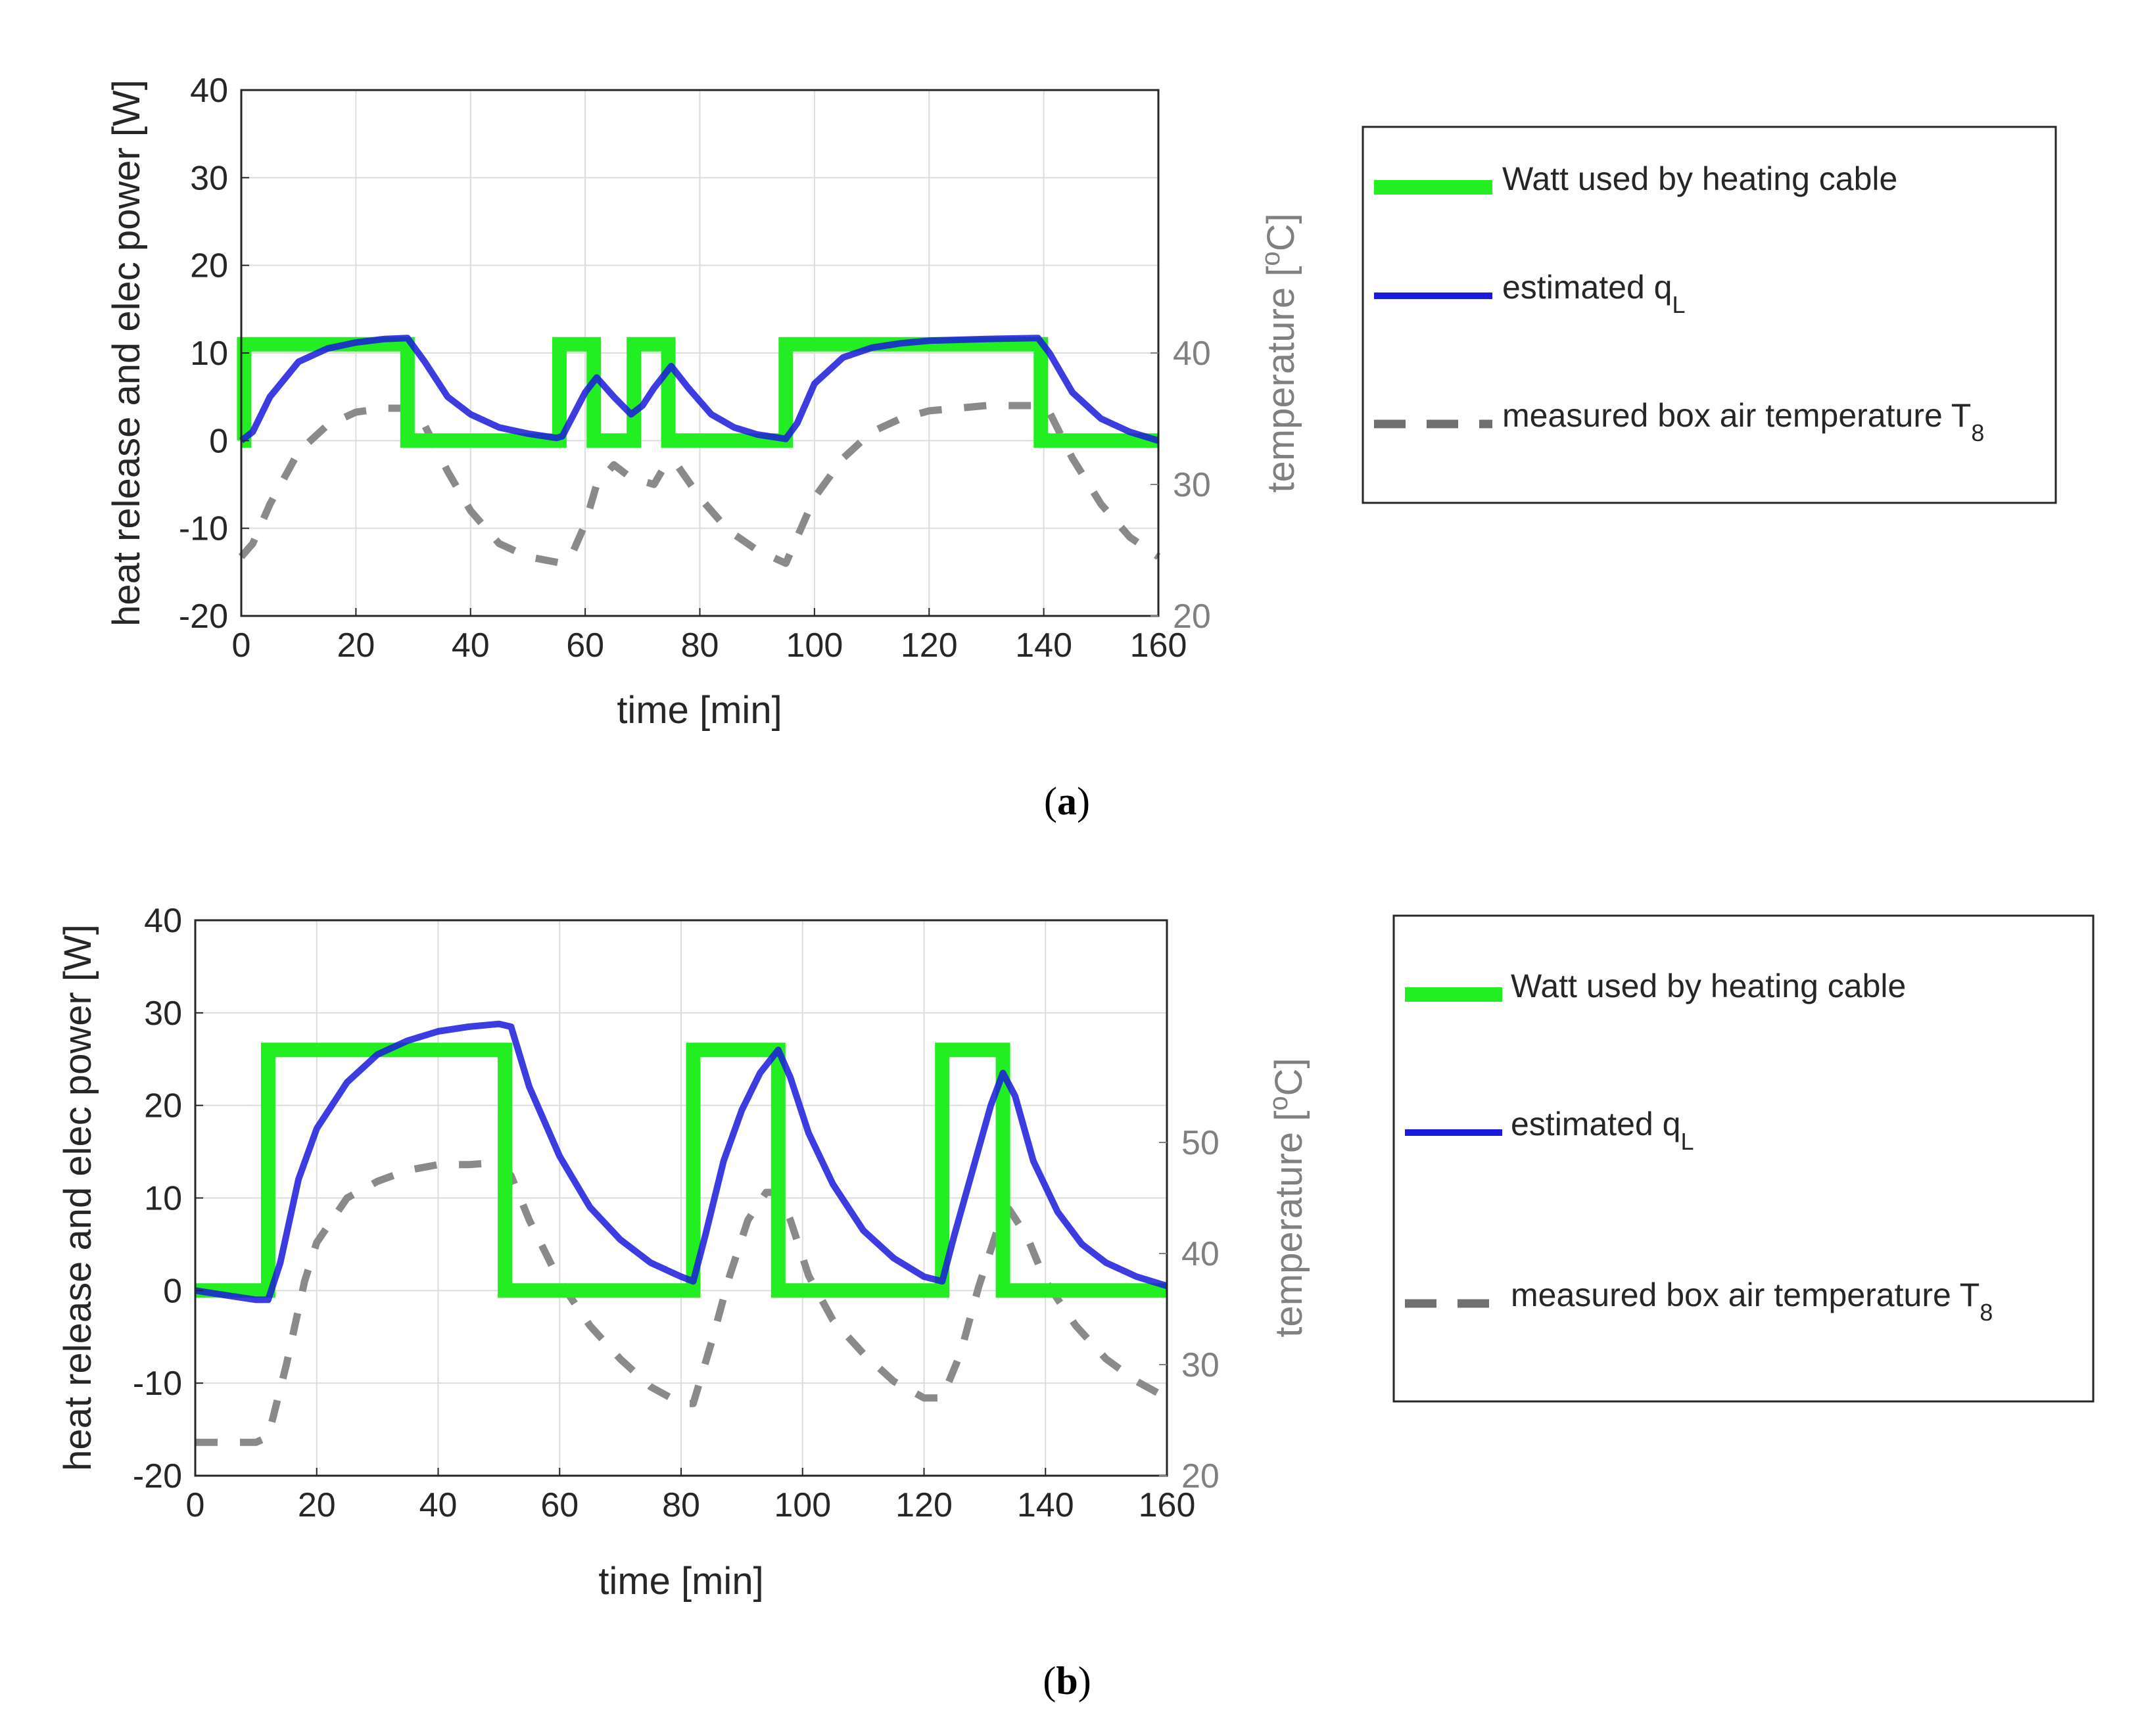  I want to click on caption-b-letter: b, so click(1067, 1681).